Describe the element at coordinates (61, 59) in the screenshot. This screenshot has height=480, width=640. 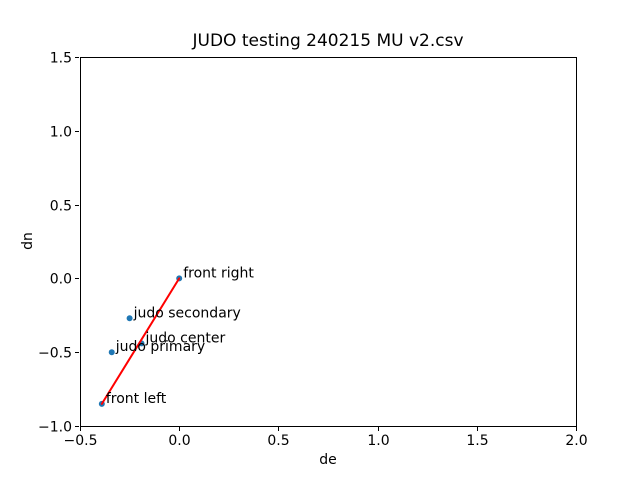
I see `y-tick-label: 1.5` at that location.